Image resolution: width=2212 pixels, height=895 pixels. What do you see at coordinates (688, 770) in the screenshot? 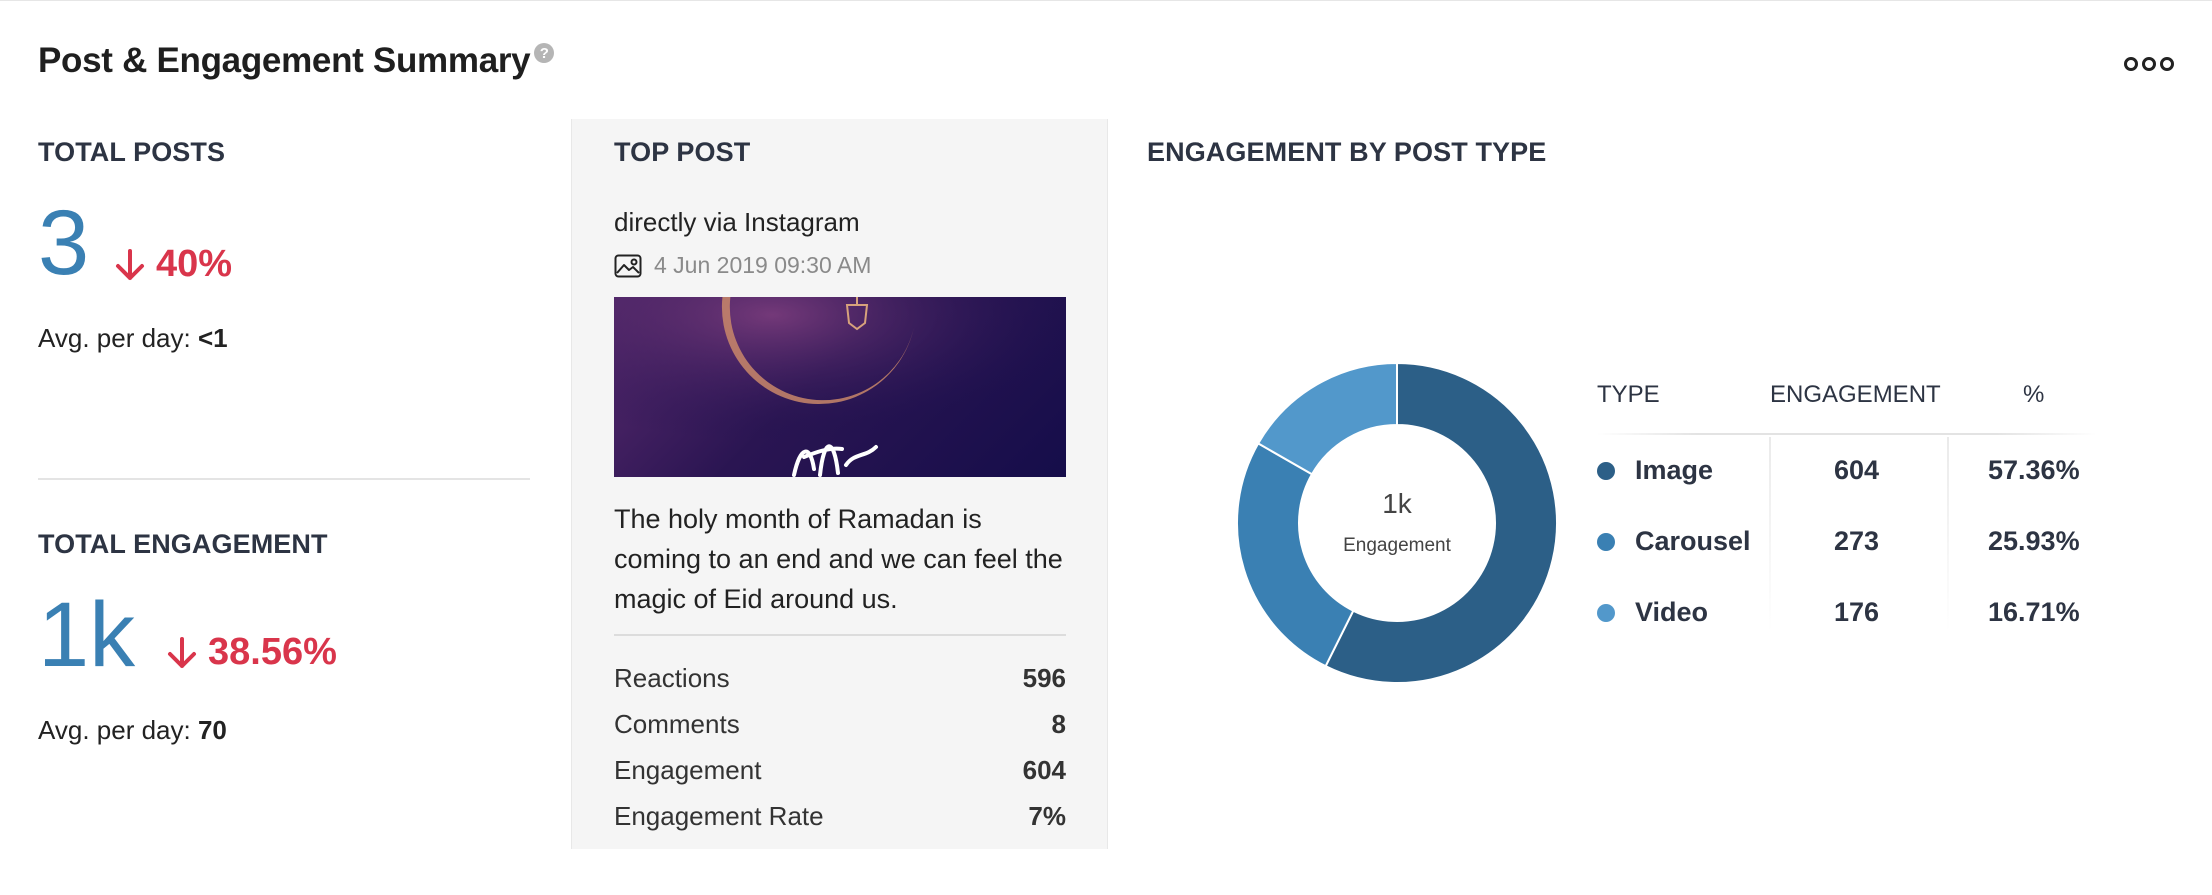
I see `metric-label: Engagement` at bounding box center [688, 770].